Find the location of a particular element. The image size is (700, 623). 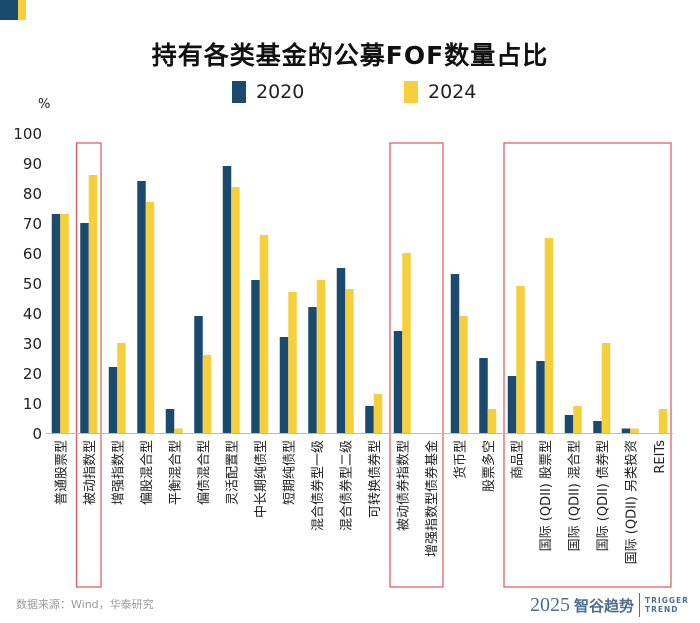

chart-title: 持有各类基金的公募FOF数量占比 is located at coordinates (350, 55).